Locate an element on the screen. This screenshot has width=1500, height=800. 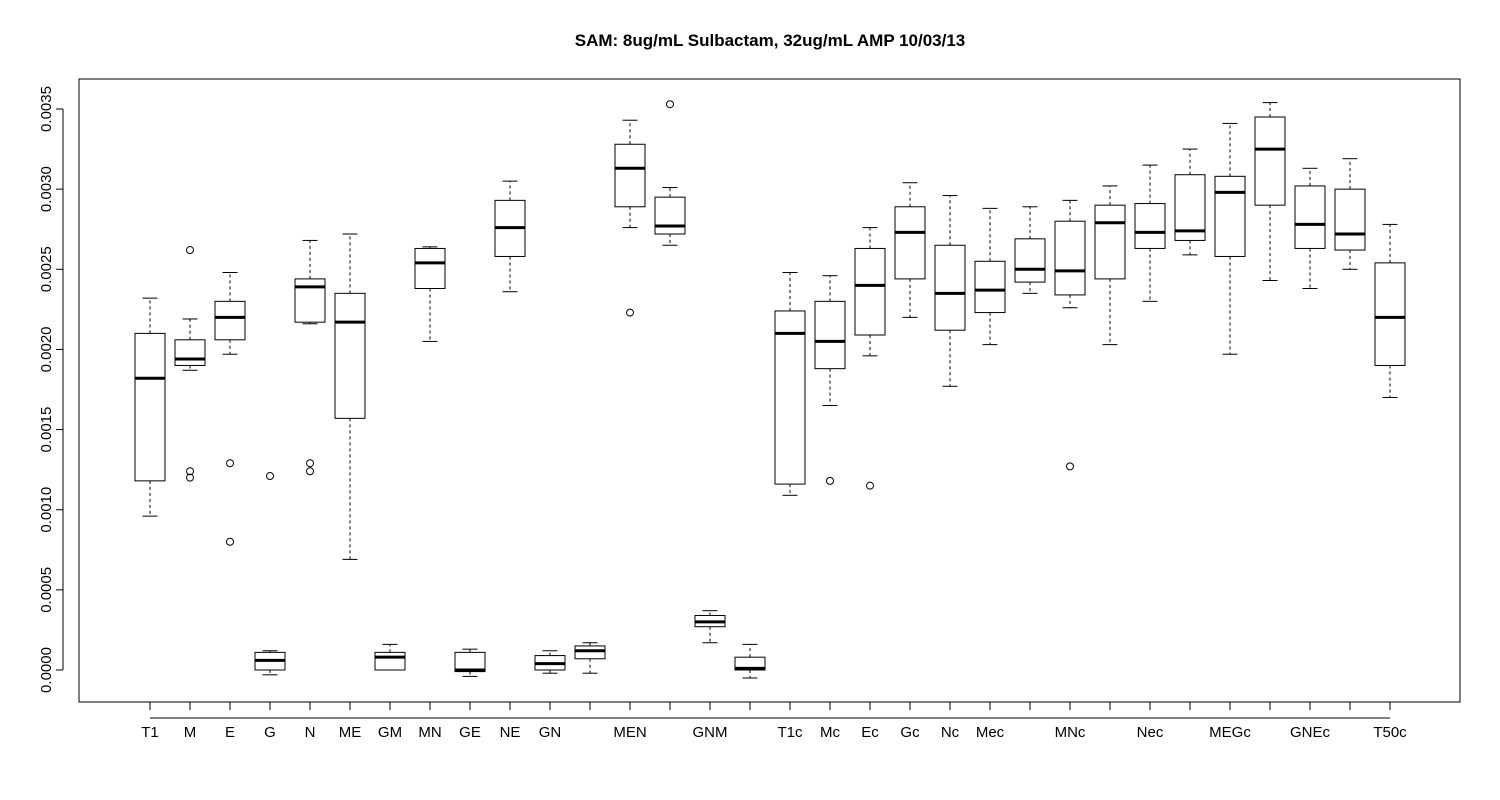
box-Nc is located at coordinates (950, 291).